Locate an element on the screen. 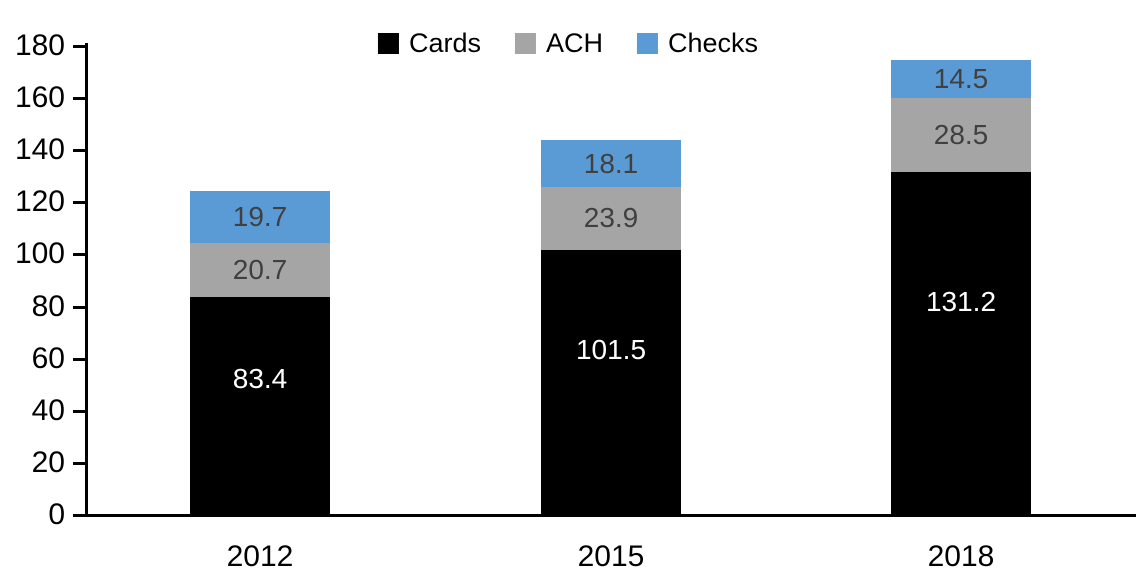 The image size is (1136, 588). y-axis-line is located at coordinates (86, 280).